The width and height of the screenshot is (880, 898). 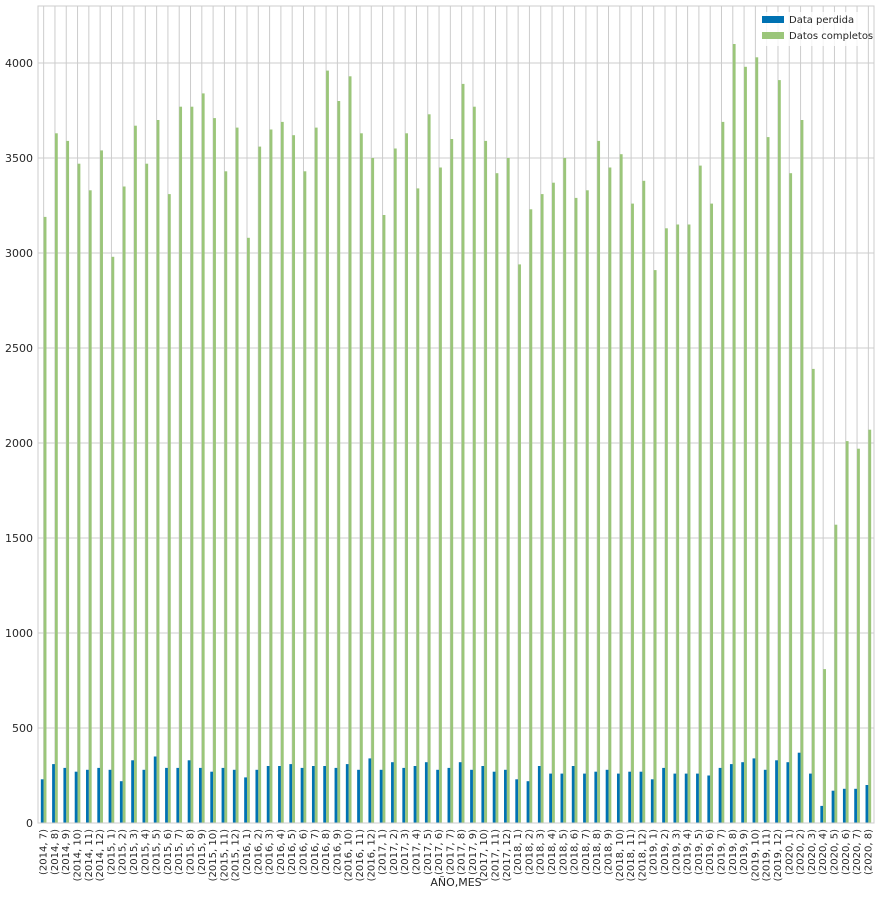 What do you see at coordinates (773, 19) in the screenshot?
I see `legend-swatch-data-perdida` at bounding box center [773, 19].